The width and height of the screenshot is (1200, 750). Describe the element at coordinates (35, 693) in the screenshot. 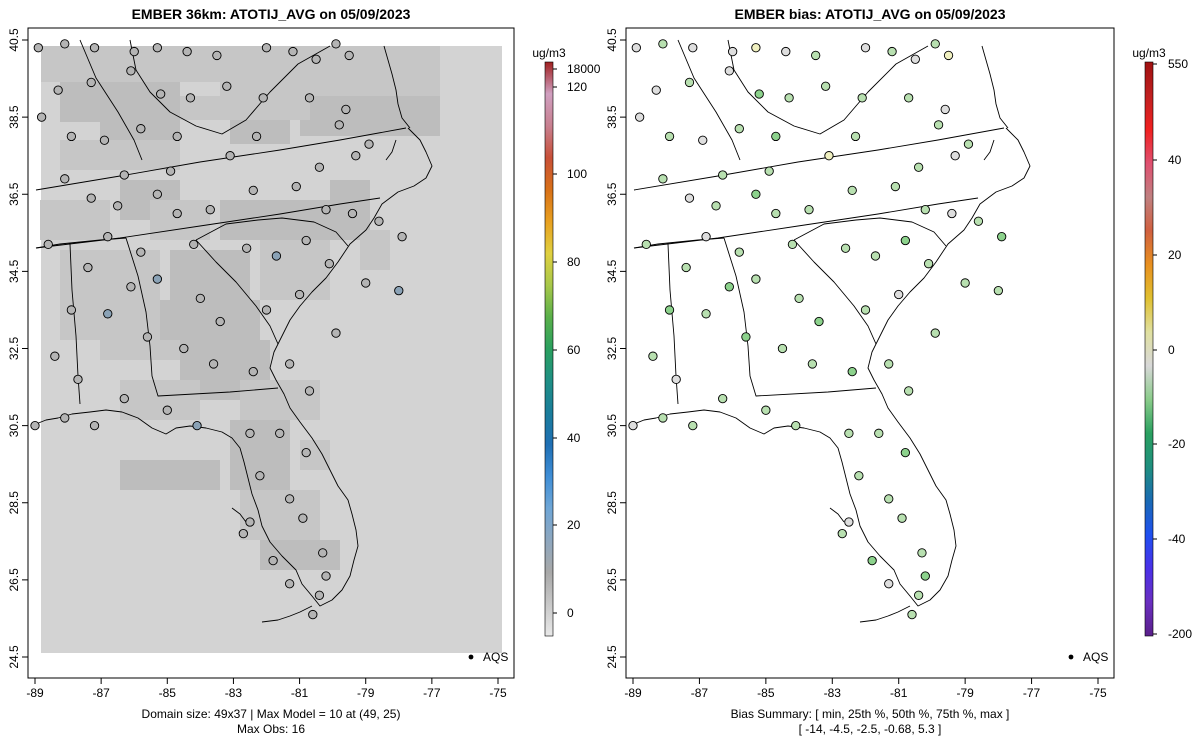

I see `x-tick-label: -89` at that location.